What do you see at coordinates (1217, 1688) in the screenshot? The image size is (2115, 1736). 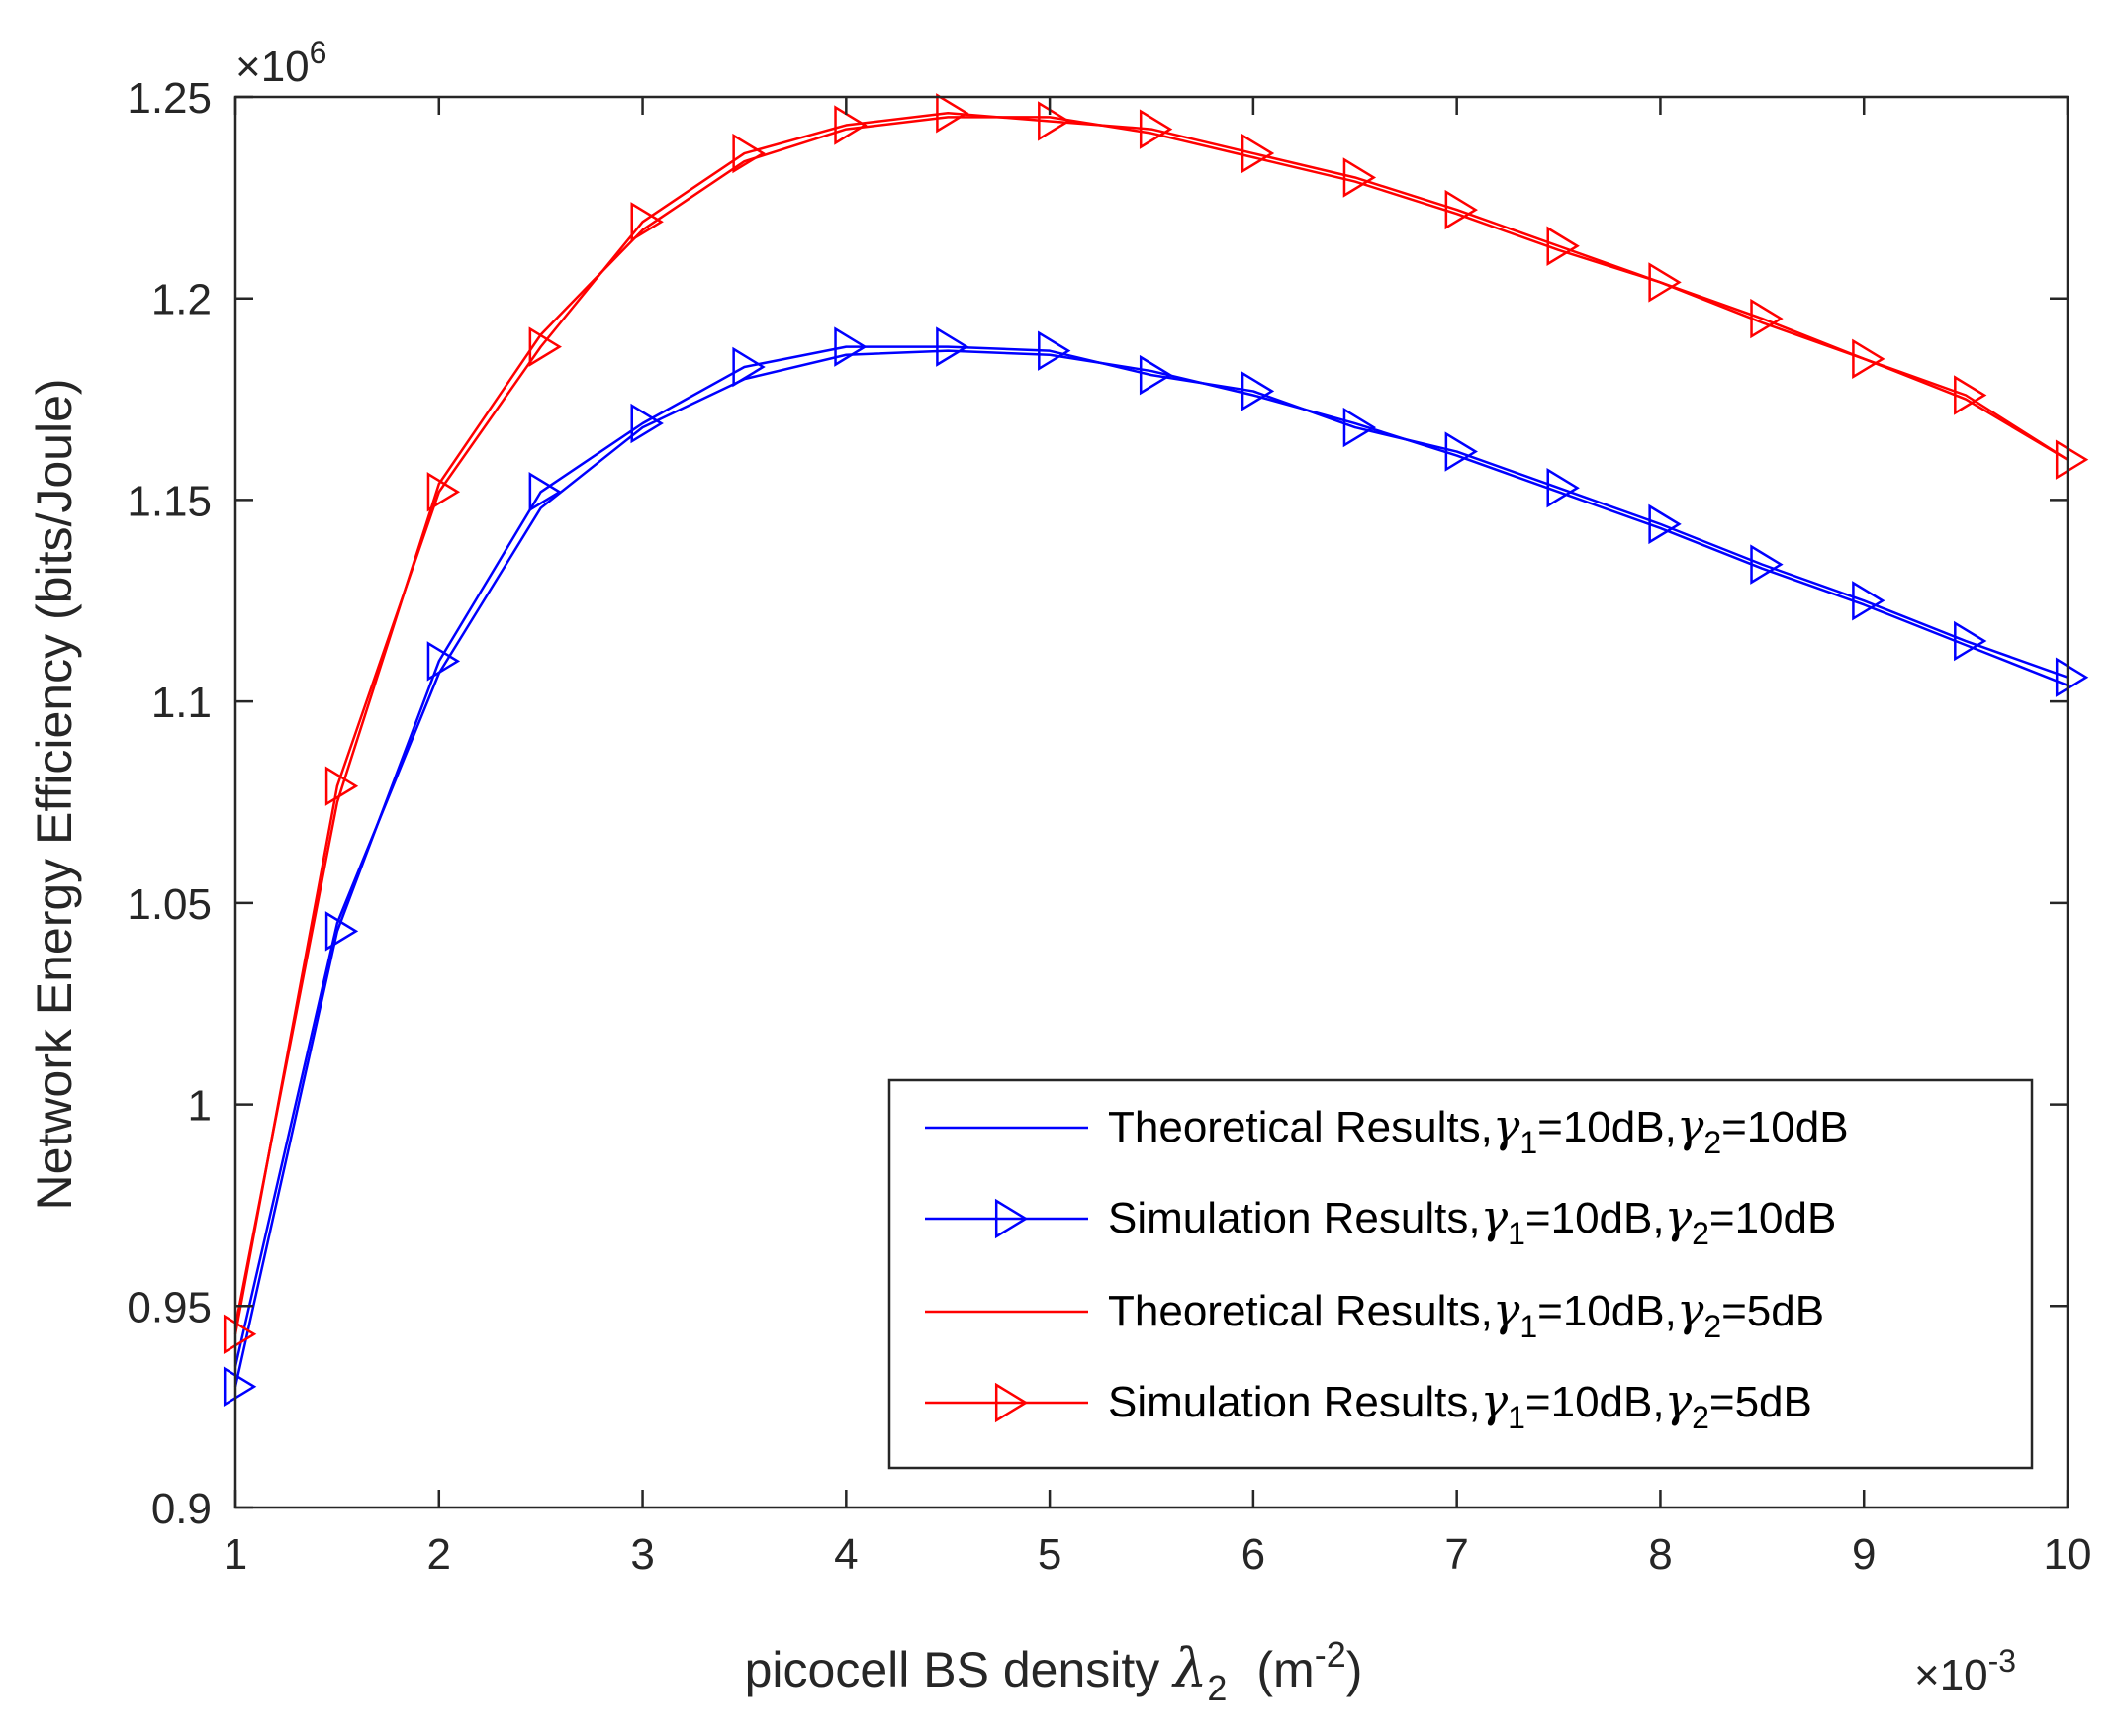 I see `x-label-lambda-sub: 2` at bounding box center [1217, 1688].